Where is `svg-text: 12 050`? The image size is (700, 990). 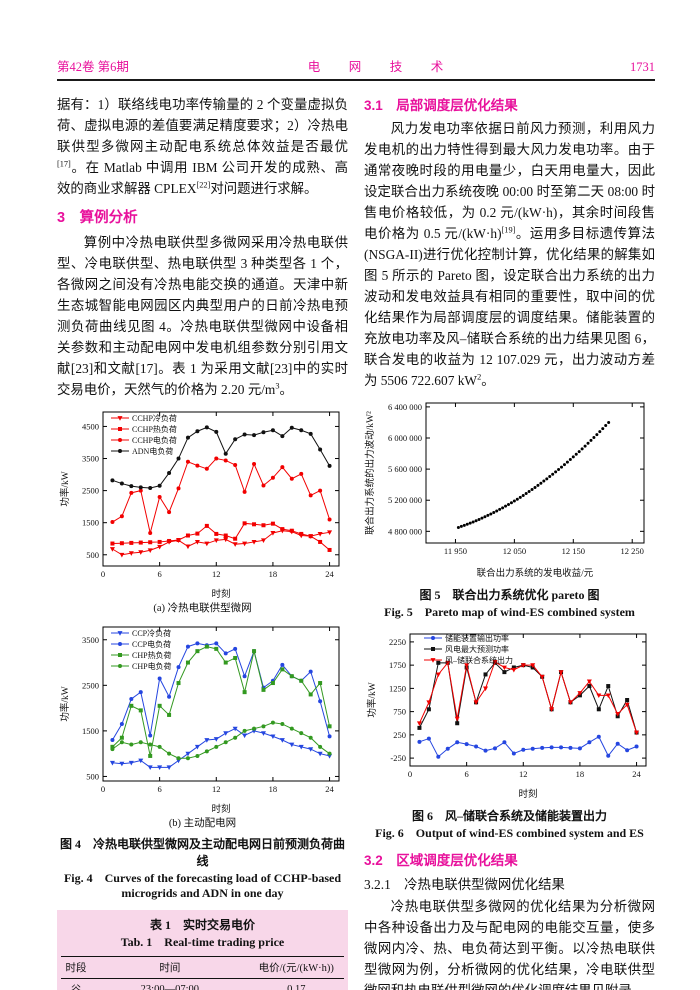
svg-text: 12 050 is located at coordinates (514, 551).